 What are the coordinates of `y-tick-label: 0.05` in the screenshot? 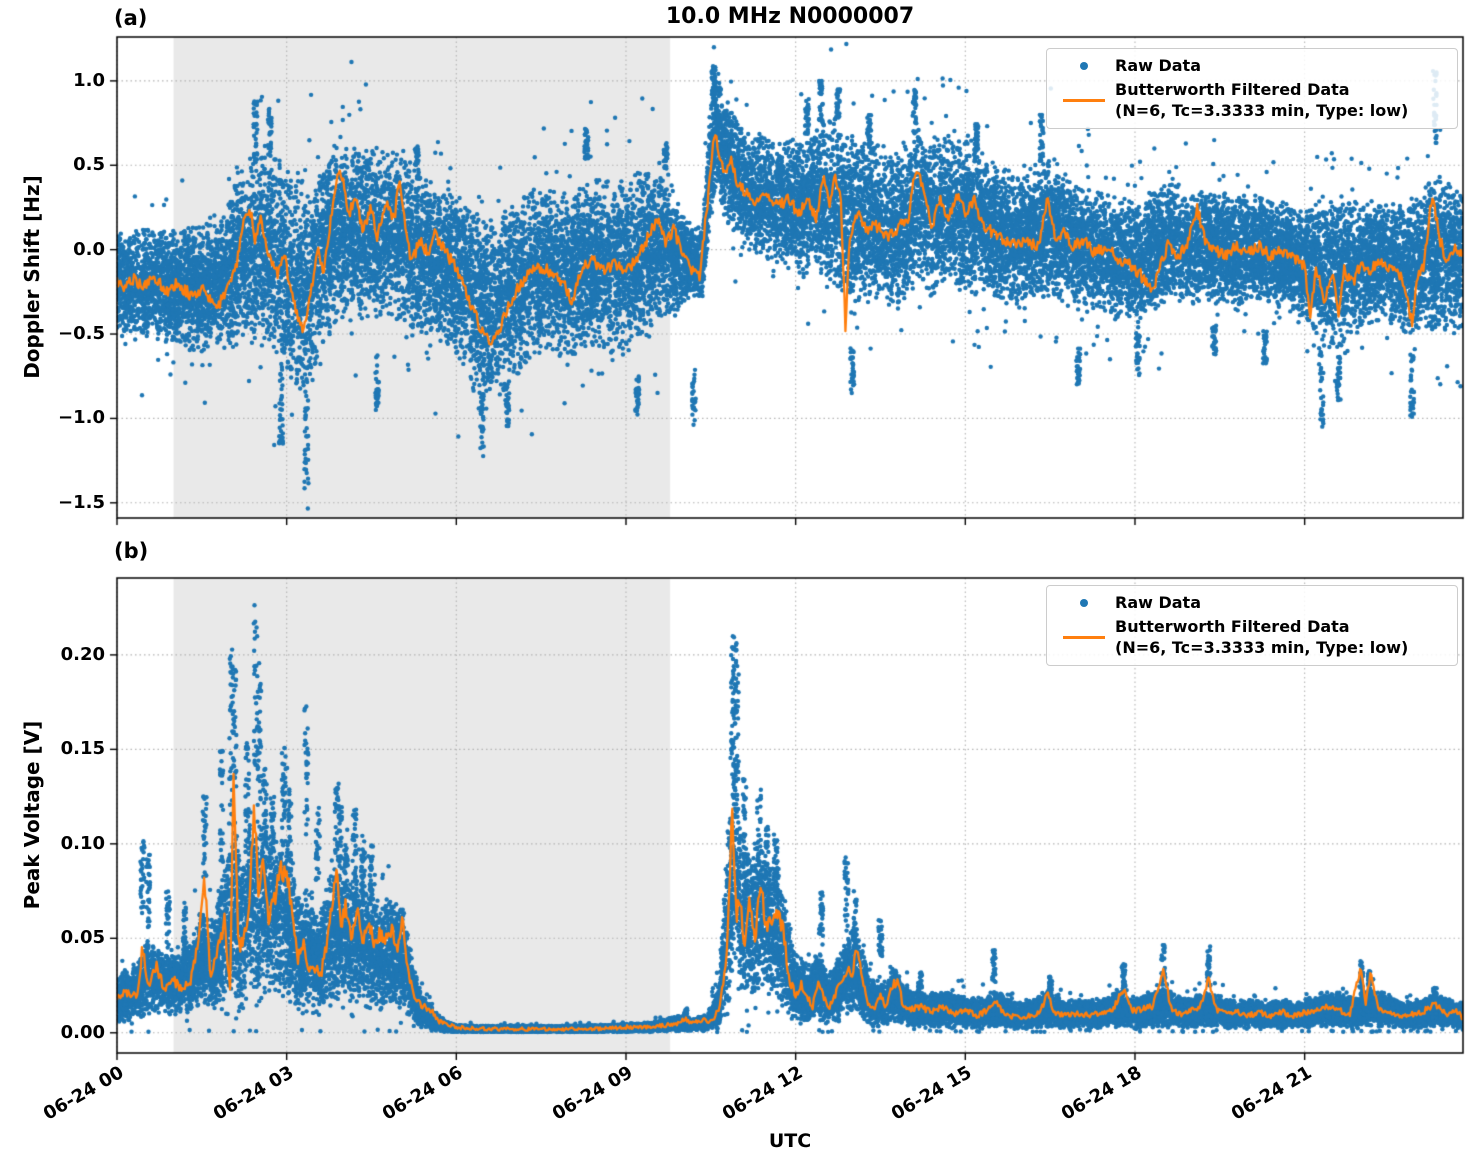 It's located at (82, 938).